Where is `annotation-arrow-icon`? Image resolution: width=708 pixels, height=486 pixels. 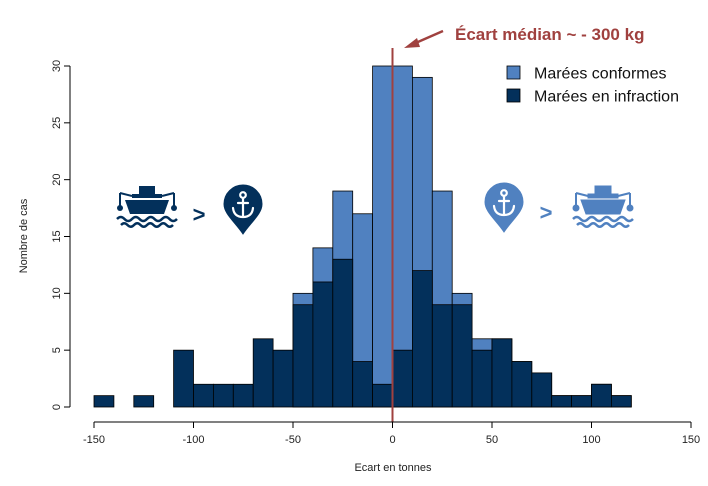 annotation-arrow-icon is located at coordinates (424, 38).